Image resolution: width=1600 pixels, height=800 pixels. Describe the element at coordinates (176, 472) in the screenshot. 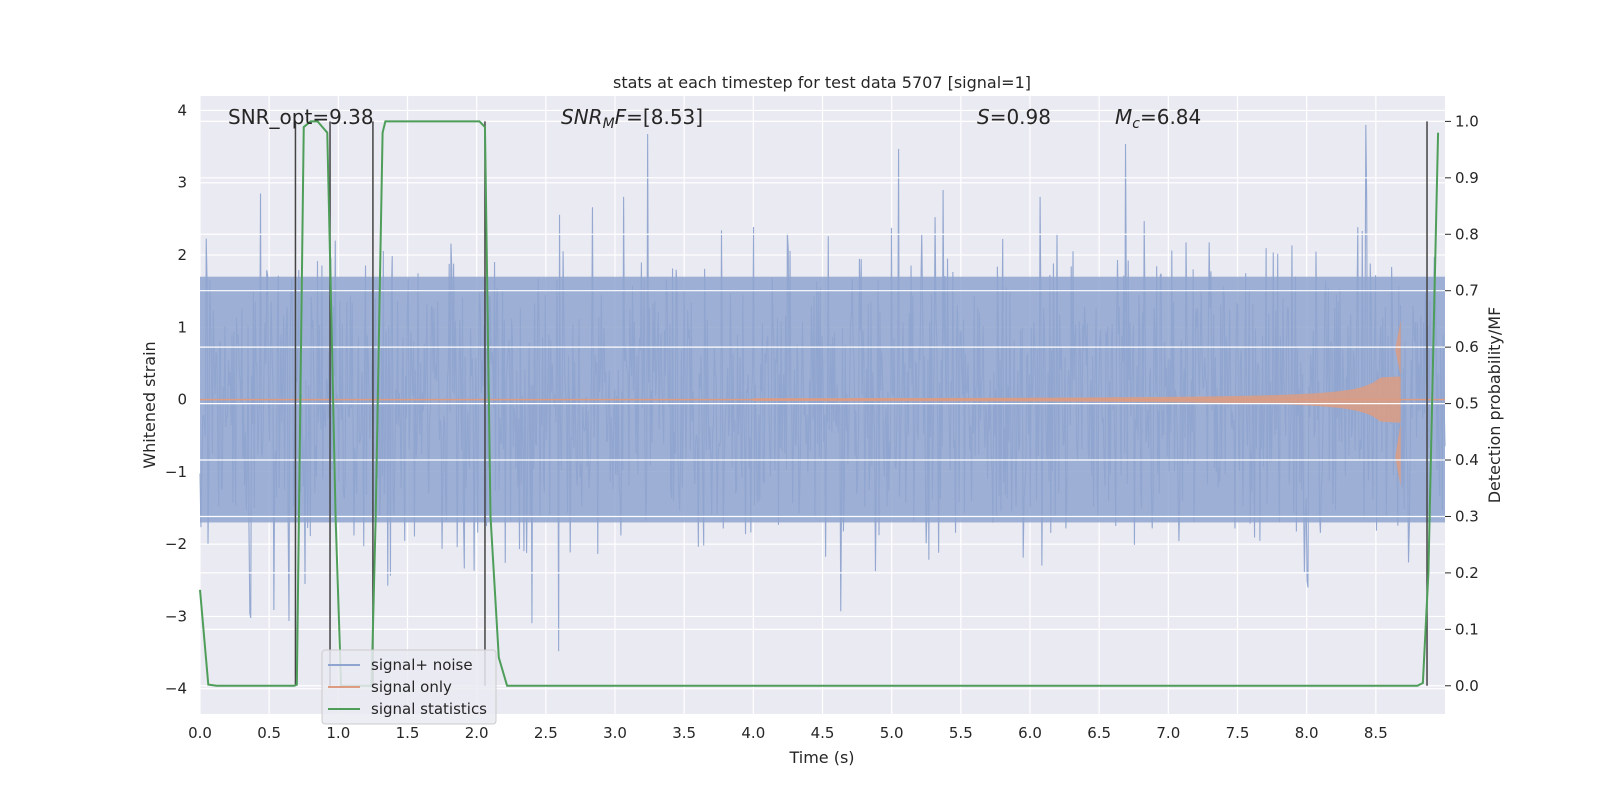

I see `y-tick-label-3: −1` at that location.